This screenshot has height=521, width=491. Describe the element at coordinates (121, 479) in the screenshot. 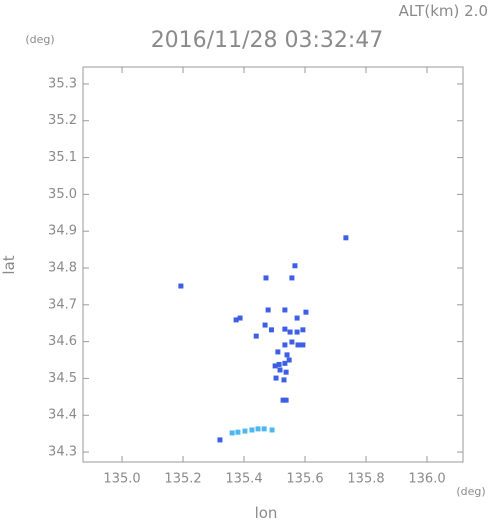

I see `x-tick-label: 135.0` at that location.